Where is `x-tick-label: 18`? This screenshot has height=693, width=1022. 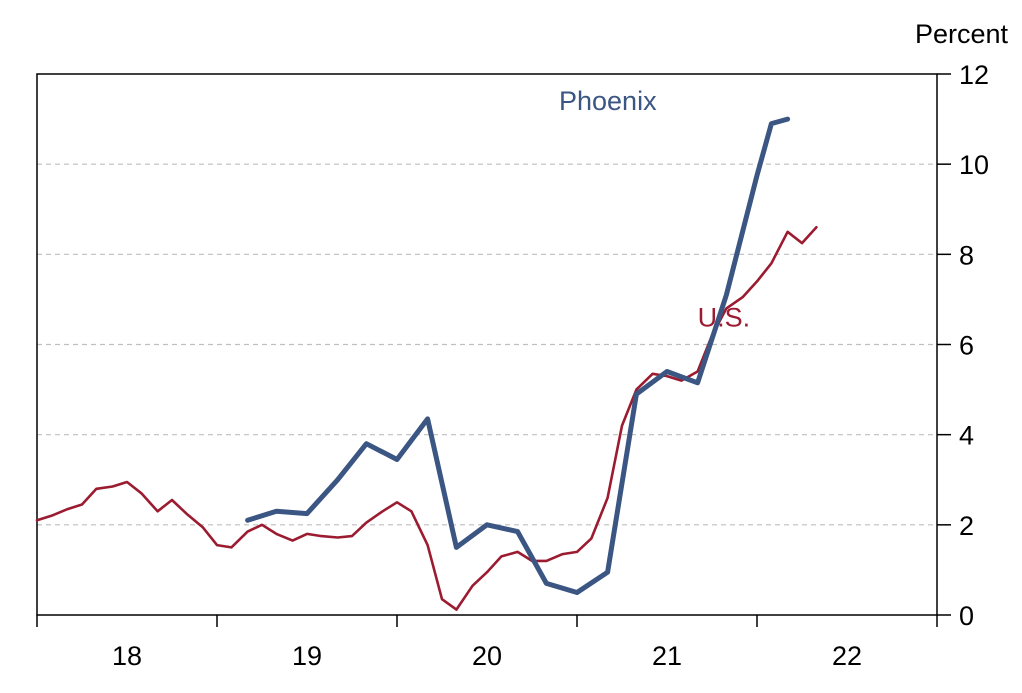 x-tick-label: 18 is located at coordinates (127, 656).